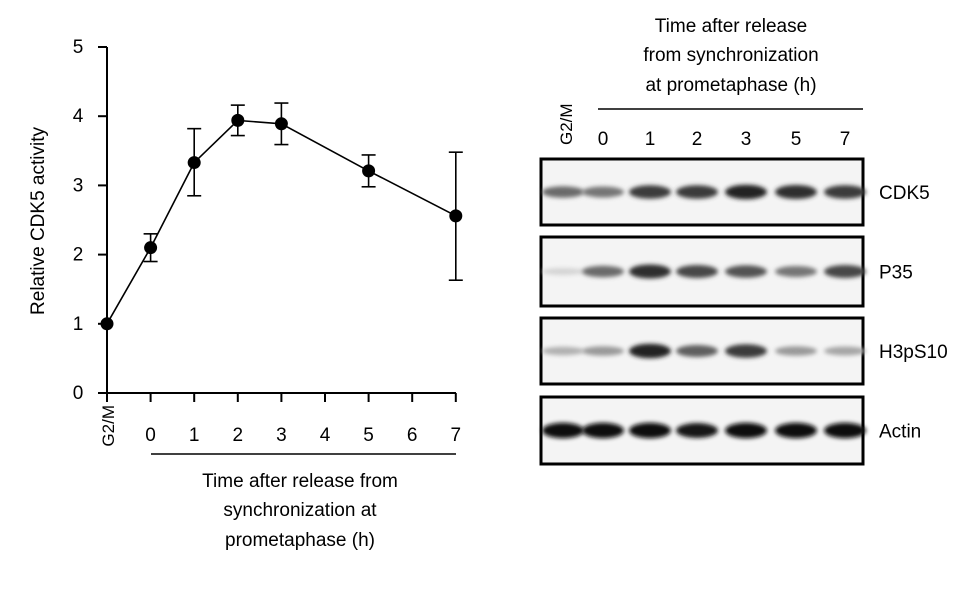 The image size is (978, 601). What do you see at coordinates (300, 481) in the screenshot?
I see `x-axis-label-line-1: Time after release from` at bounding box center [300, 481].